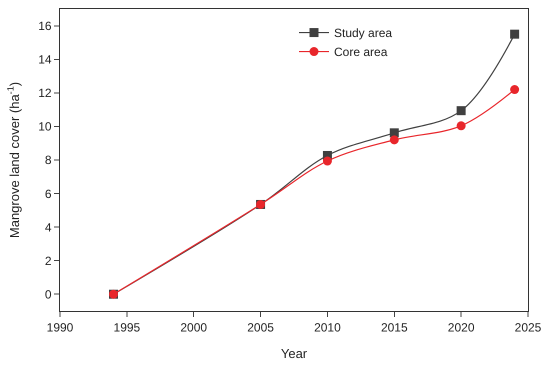 The width and height of the screenshot is (550, 367). Describe the element at coordinates (60, 327) in the screenshot. I see `x-tick-label: 1990` at that location.